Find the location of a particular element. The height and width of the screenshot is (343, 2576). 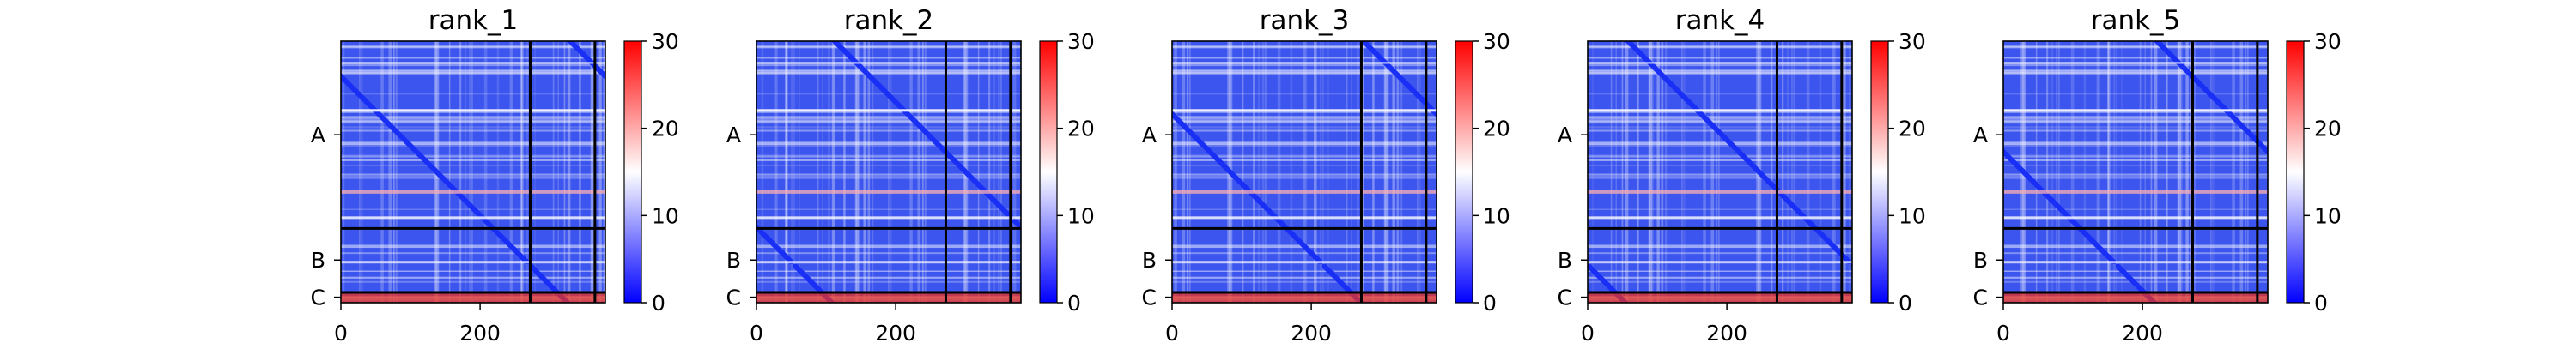

panel-title: rank_2 is located at coordinates (889, 20).